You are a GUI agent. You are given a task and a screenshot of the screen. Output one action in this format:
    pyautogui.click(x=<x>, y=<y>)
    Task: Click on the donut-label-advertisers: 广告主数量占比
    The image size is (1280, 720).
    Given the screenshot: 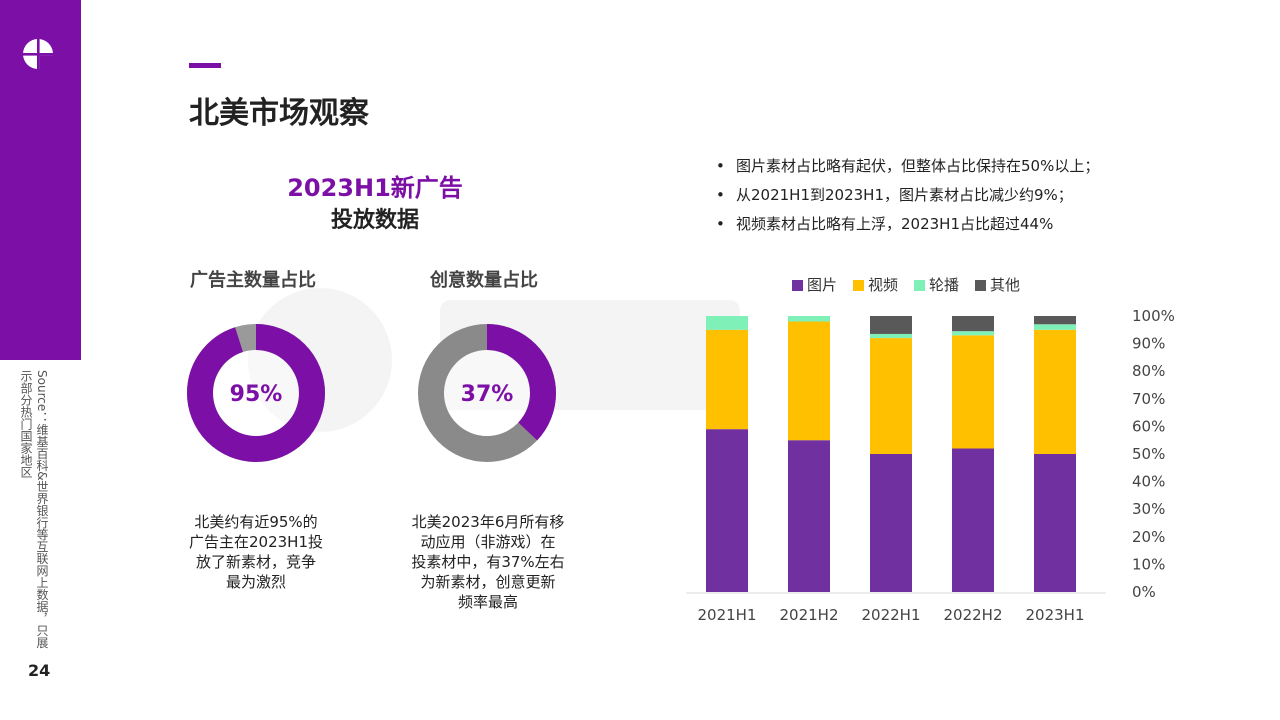 What is the action you would take?
    pyautogui.click(x=253, y=280)
    